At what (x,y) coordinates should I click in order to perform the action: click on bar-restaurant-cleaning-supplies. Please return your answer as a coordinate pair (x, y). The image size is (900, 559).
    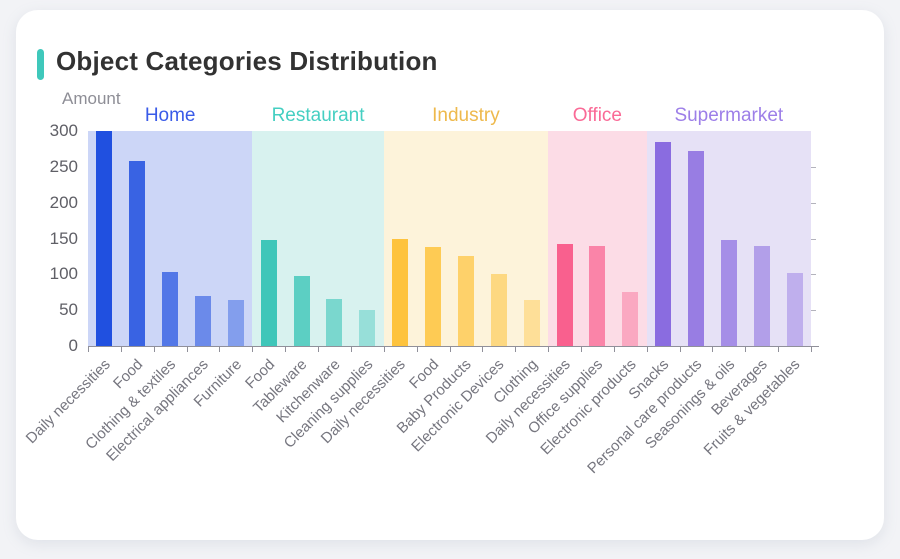
    Looking at the image, I should click on (367, 328).